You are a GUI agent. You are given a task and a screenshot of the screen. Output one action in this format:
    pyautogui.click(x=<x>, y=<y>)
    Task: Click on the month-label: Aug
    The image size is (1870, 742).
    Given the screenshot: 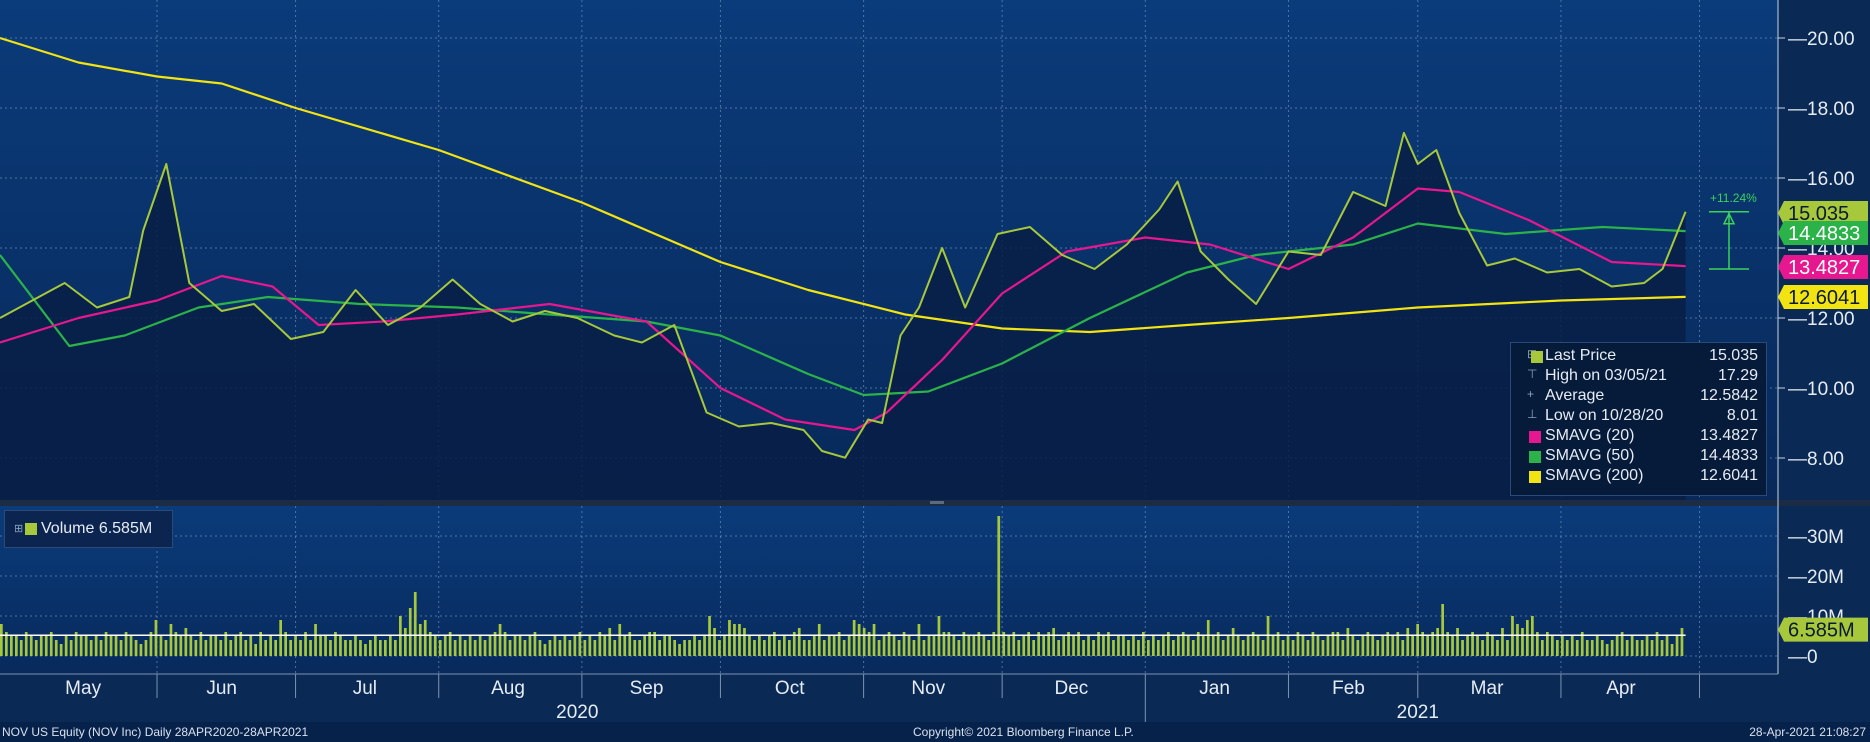 What is the action you would take?
    pyautogui.click(x=508, y=688)
    